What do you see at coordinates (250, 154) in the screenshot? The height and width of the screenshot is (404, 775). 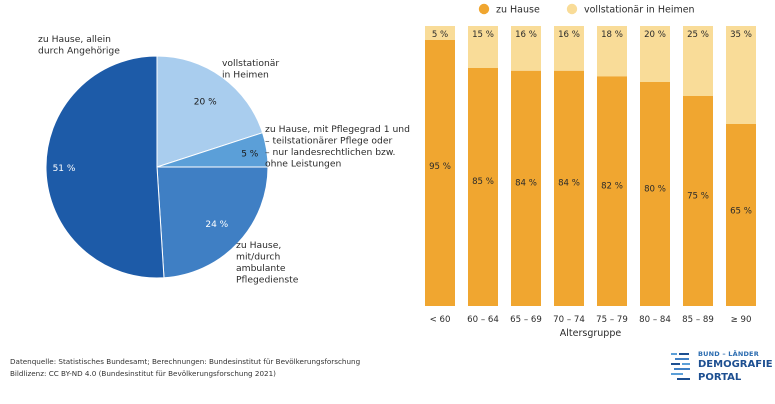 I see `pie-value-label: 5 %` at bounding box center [250, 154].